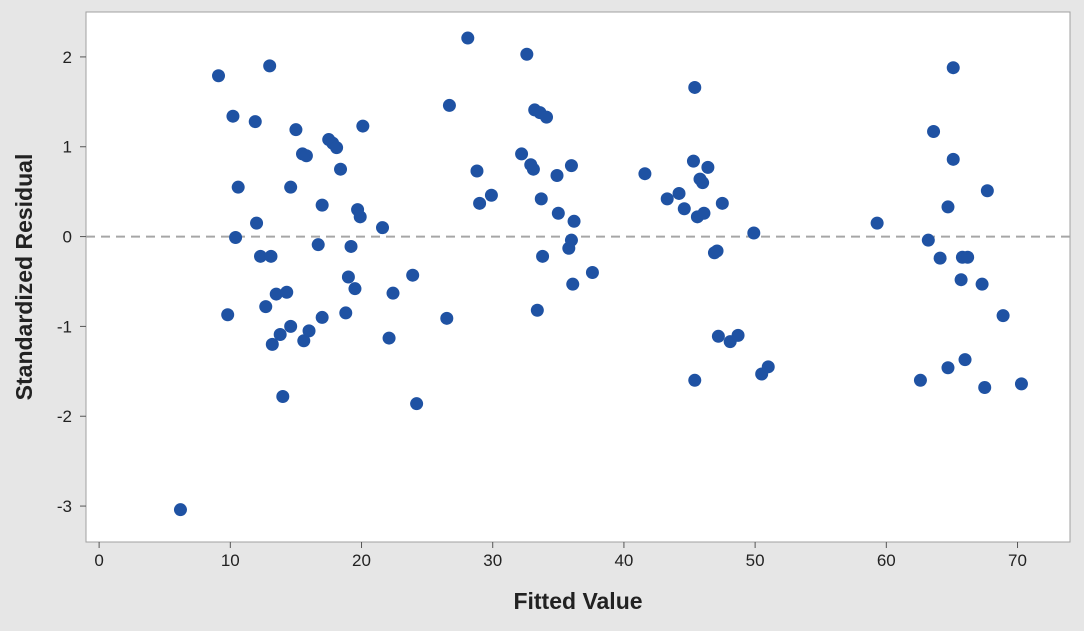 The width and height of the screenshot is (1084, 631). Describe the element at coordinates (71, 282) in the screenshot. I see `y-axis-ticks: -3 -2 -1 0 1 2` at that location.